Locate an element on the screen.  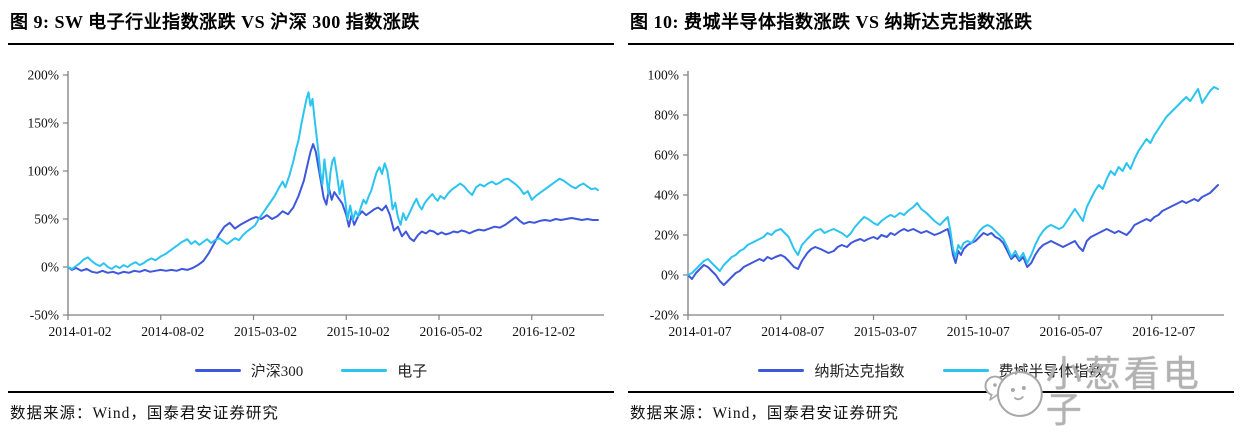
y-tick-label: 50% is located at coordinates (46, 219).